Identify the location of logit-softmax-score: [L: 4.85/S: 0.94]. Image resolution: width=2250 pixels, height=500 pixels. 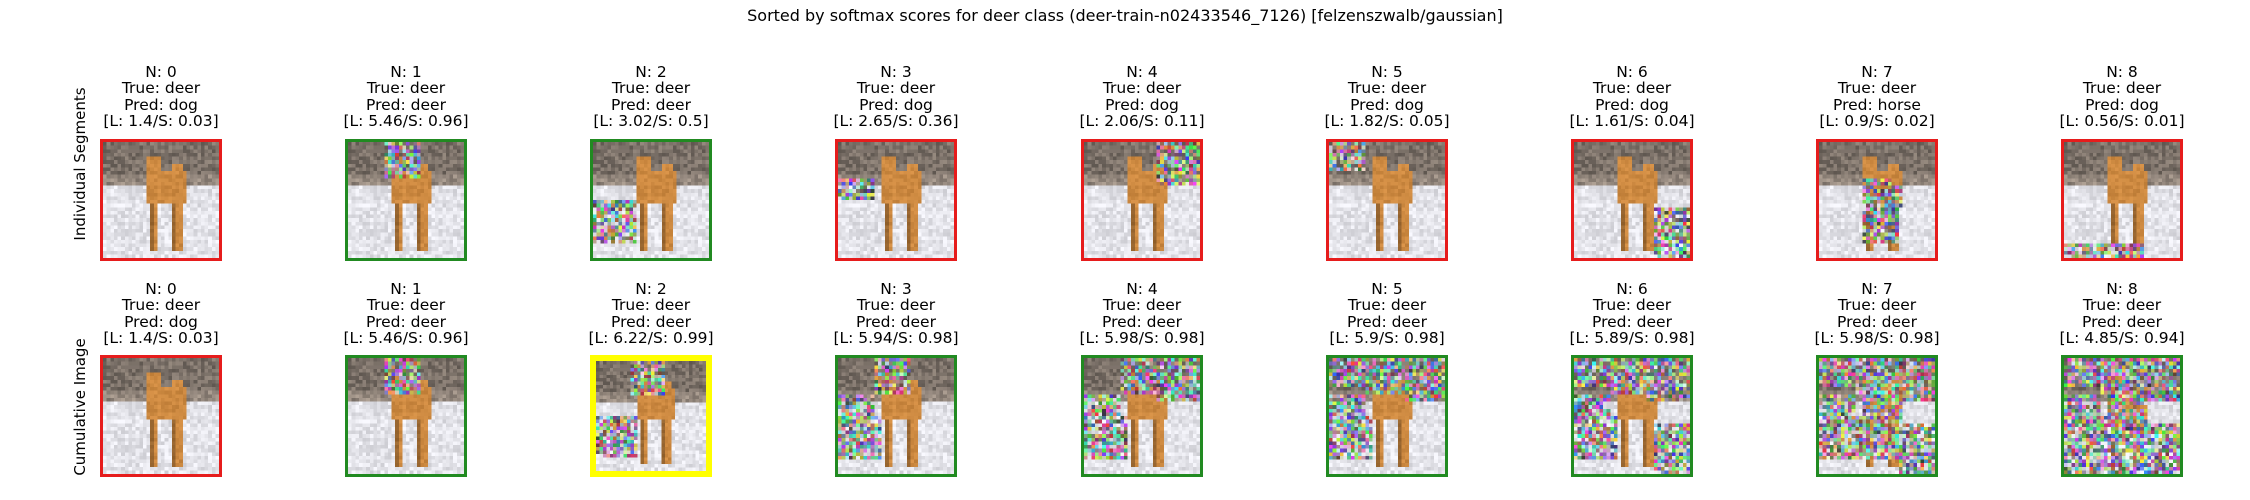
(2122, 338).